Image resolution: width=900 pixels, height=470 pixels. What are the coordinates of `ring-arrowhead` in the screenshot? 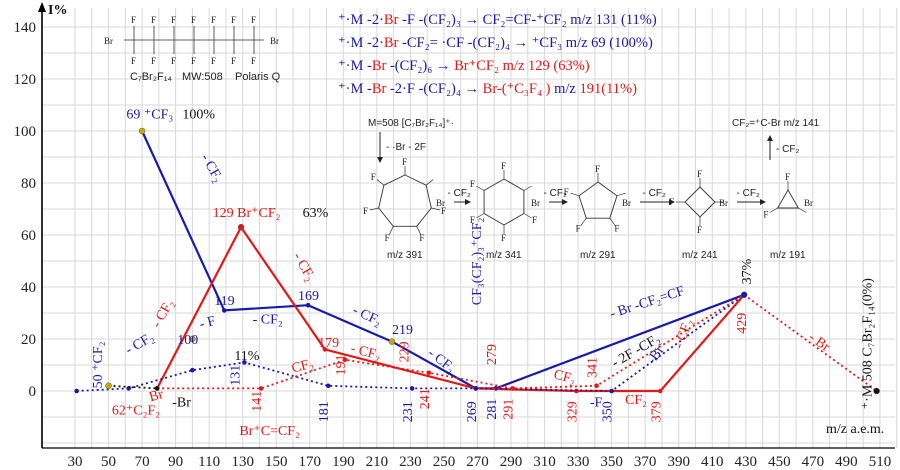 It's located at (763, 202).